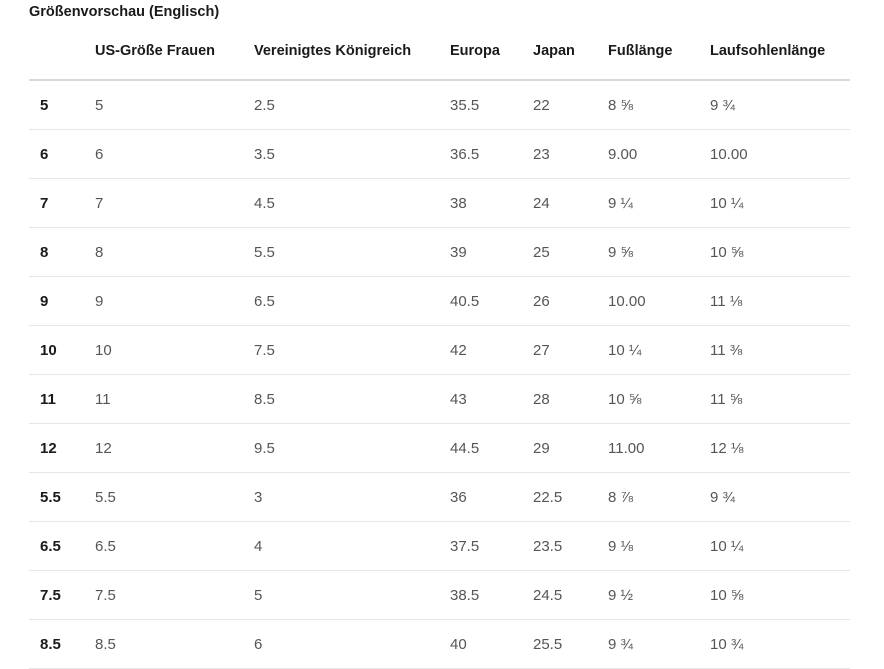 Image resolution: width=884 pixels, height=669 pixels. What do you see at coordinates (491, 203) in the screenshot?
I see `cell-europe: 38` at bounding box center [491, 203].